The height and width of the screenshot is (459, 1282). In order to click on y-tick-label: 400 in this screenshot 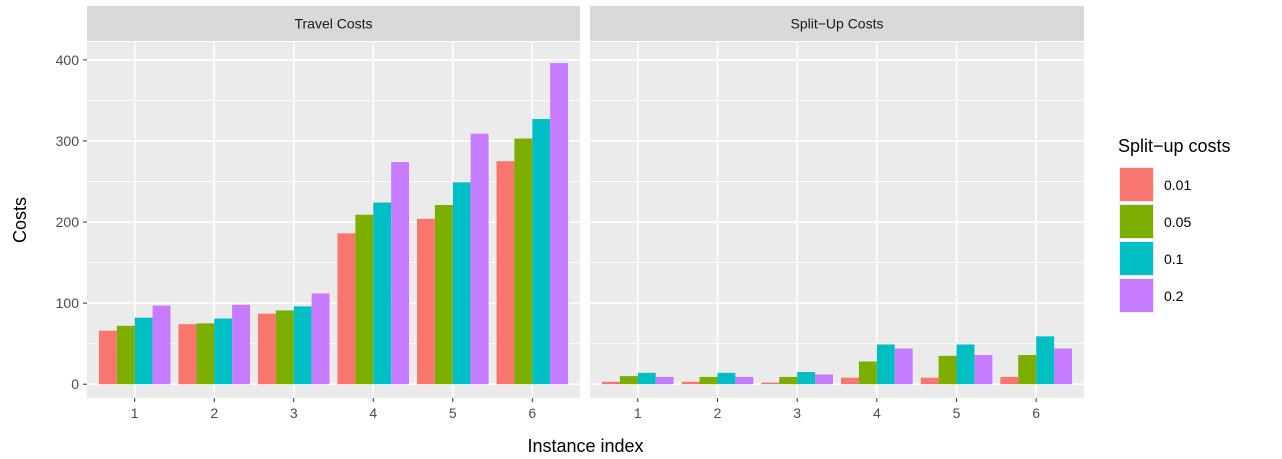, I will do `click(68, 60)`.